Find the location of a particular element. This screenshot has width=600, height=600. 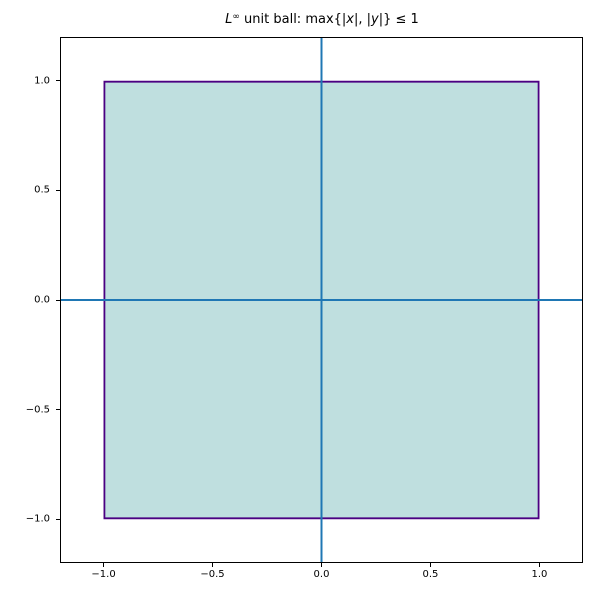

title-part: |} ≤ 1 is located at coordinates (398, 19).